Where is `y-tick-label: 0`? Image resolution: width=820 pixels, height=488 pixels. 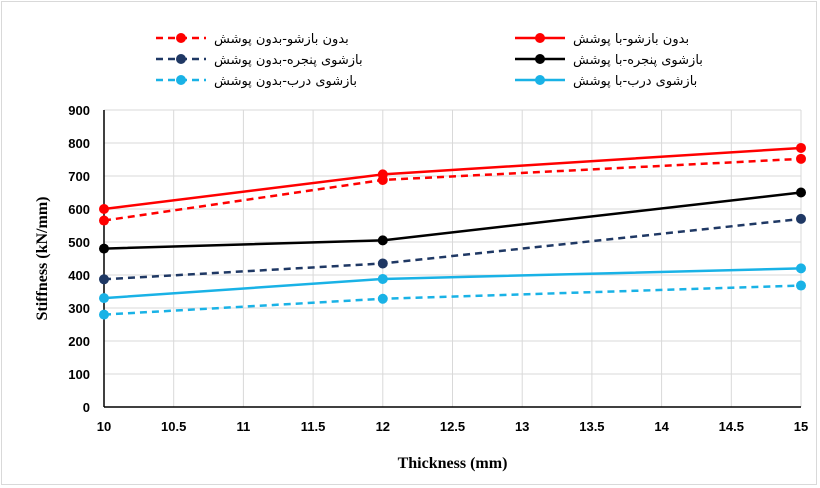
y-tick-label: 0 is located at coordinates (86, 407).